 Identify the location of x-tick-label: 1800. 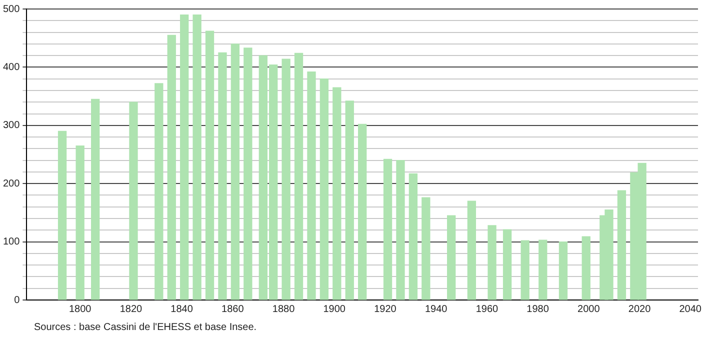
(80, 309).